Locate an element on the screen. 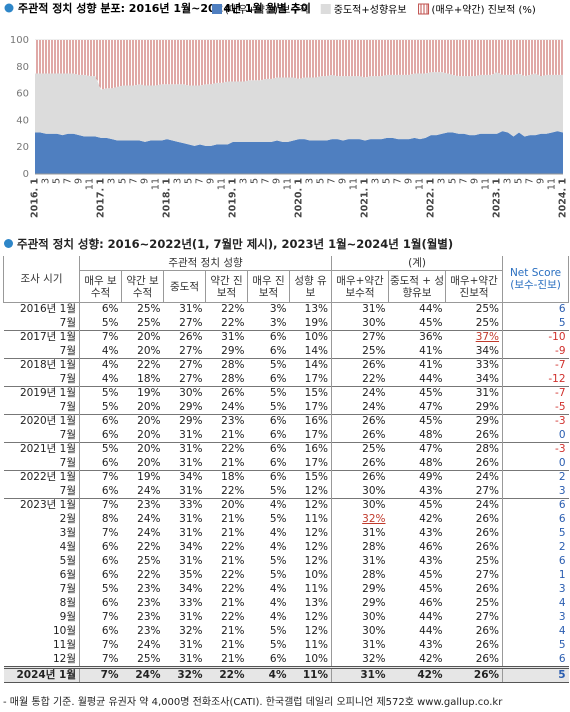 The height and width of the screenshot is (712, 570). x-tick: 2017. 1 is located at coordinates (101, 198).